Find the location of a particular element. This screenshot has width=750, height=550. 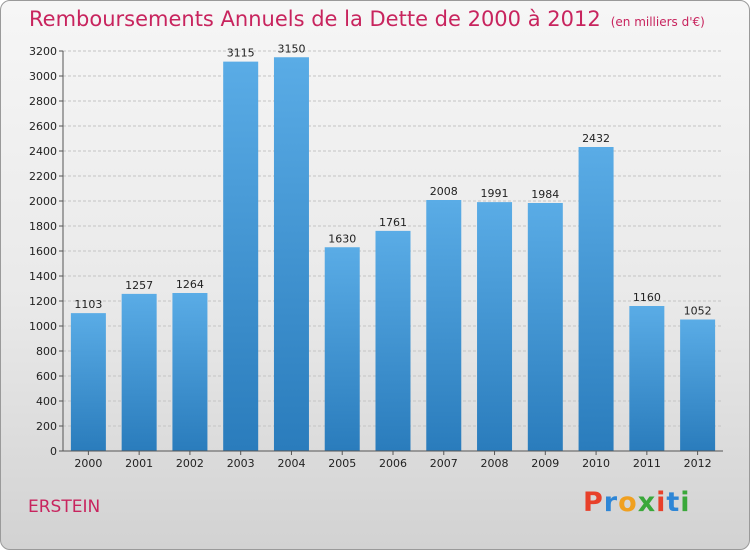

y-tick-label: 600 is located at coordinates (46, 376).